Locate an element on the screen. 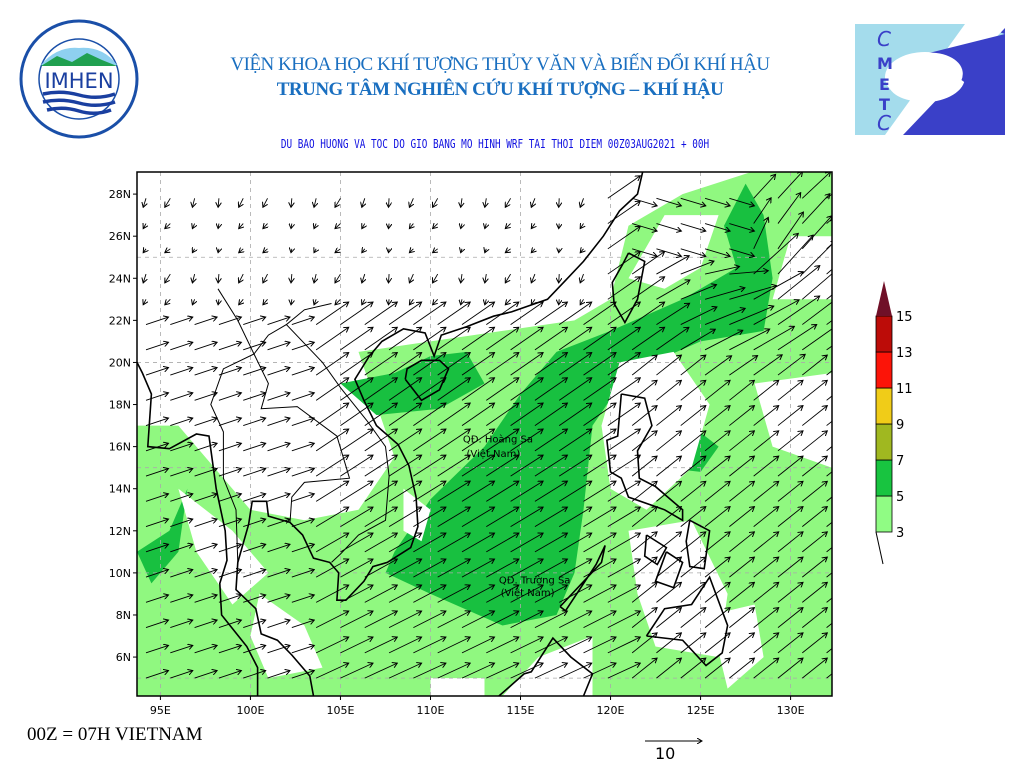 The width and height of the screenshot is (1024, 768). legend-level-label: 11 is located at coordinates (904, 389).